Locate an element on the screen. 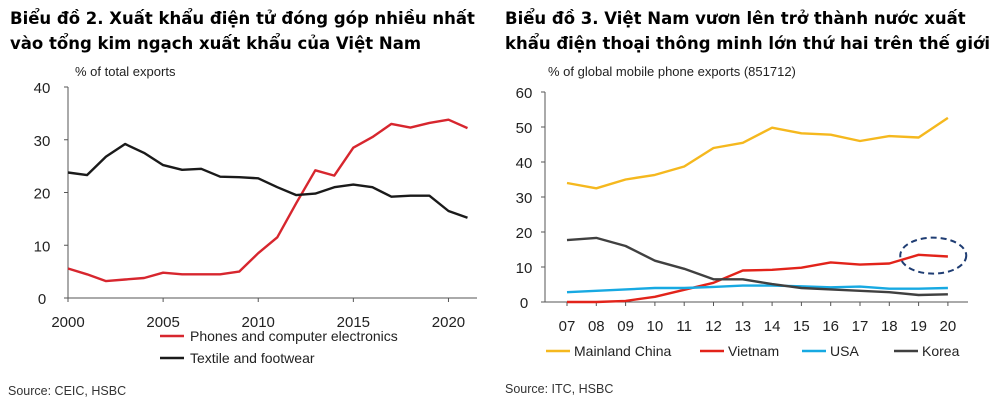  chart-source: Source: CEIC, HSBC is located at coordinates (67, 391).